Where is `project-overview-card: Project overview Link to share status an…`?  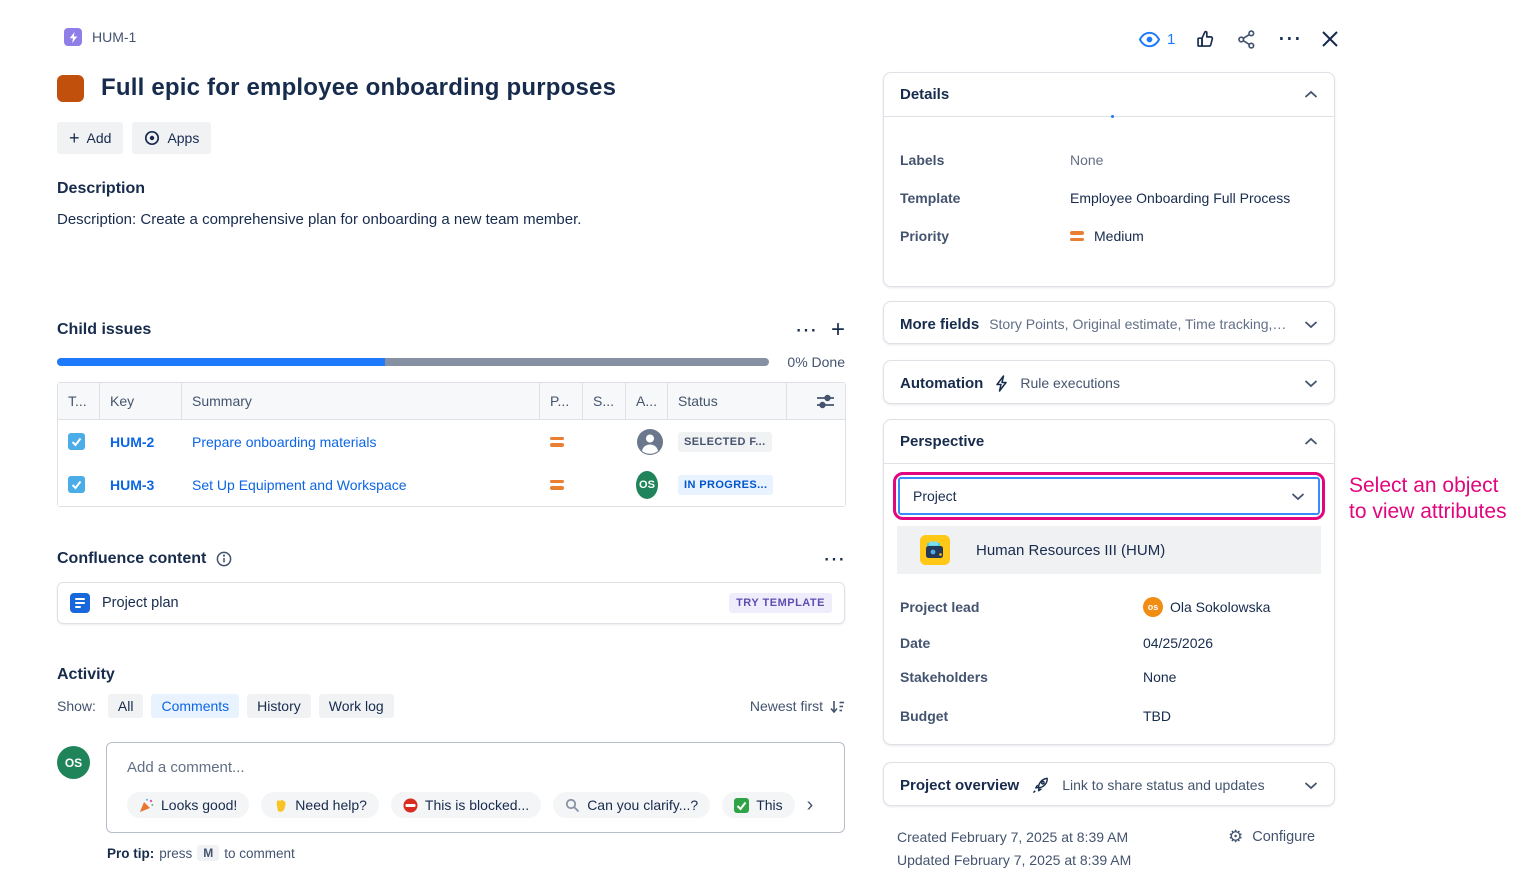 project-overview-card: Project overview Link to share status an… is located at coordinates (1109, 784).